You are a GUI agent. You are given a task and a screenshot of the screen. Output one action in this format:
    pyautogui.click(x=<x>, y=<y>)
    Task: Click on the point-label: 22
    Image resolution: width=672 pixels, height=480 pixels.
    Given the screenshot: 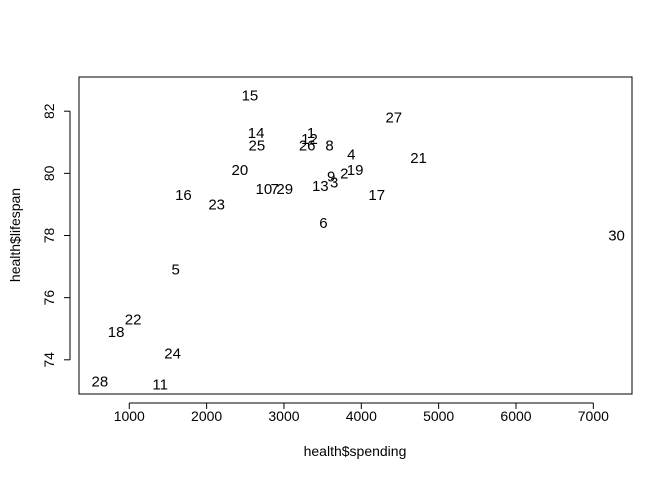 What is the action you would take?
    pyautogui.click(x=133, y=319)
    